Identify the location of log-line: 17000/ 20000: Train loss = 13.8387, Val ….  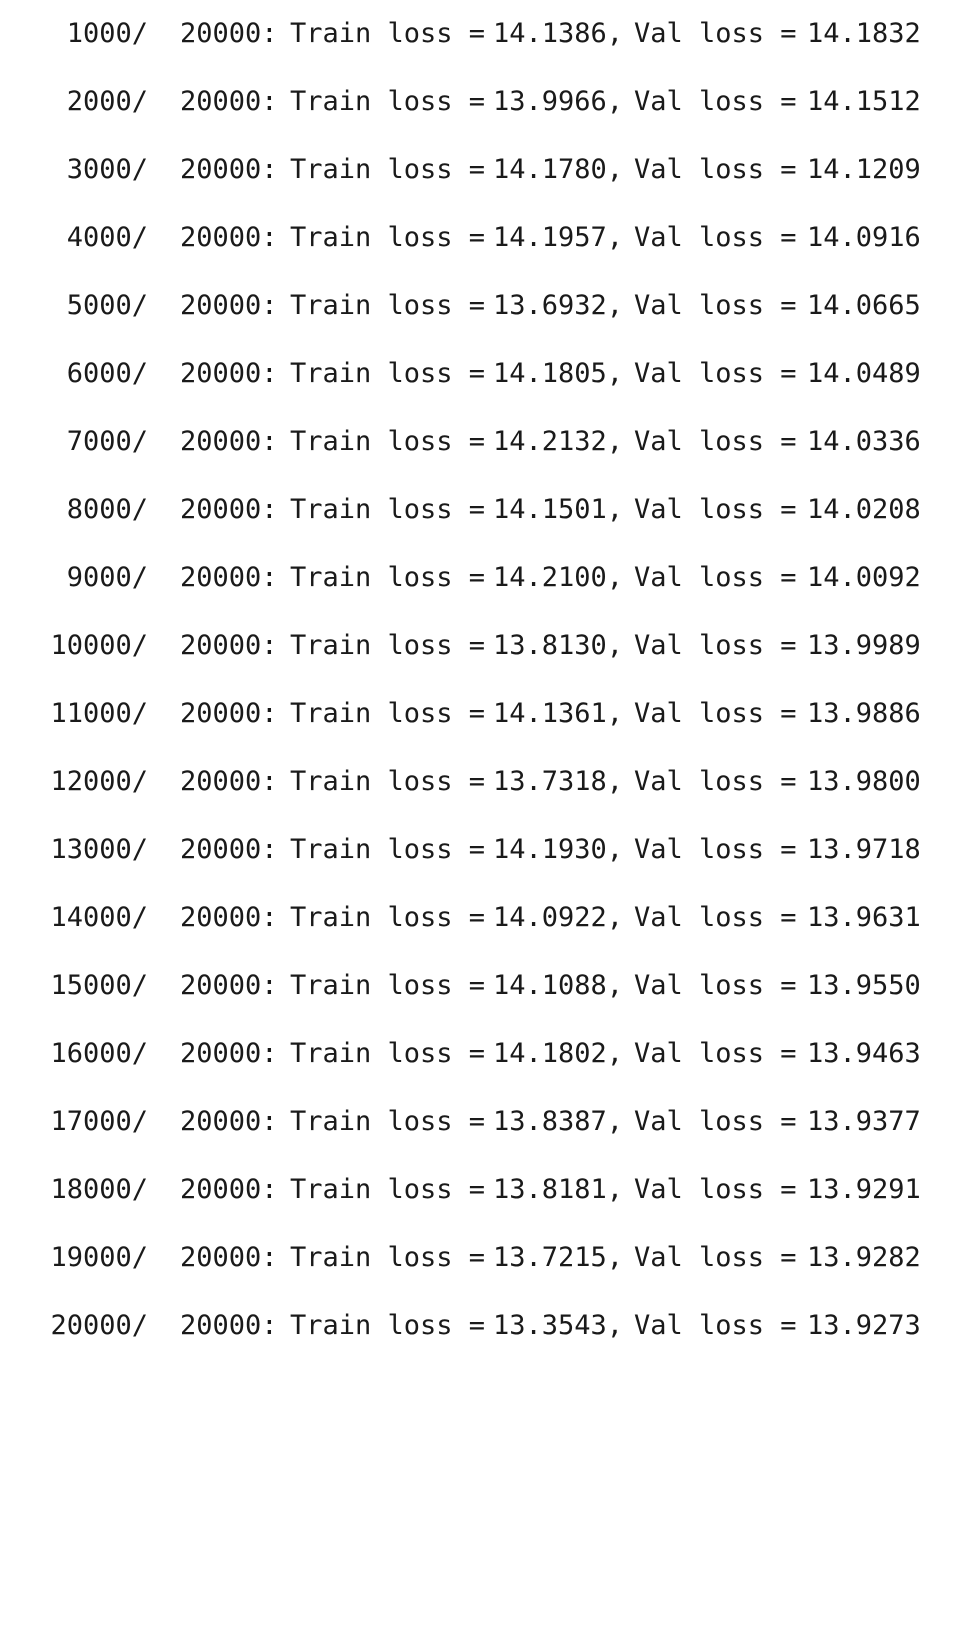
(476, 1122).